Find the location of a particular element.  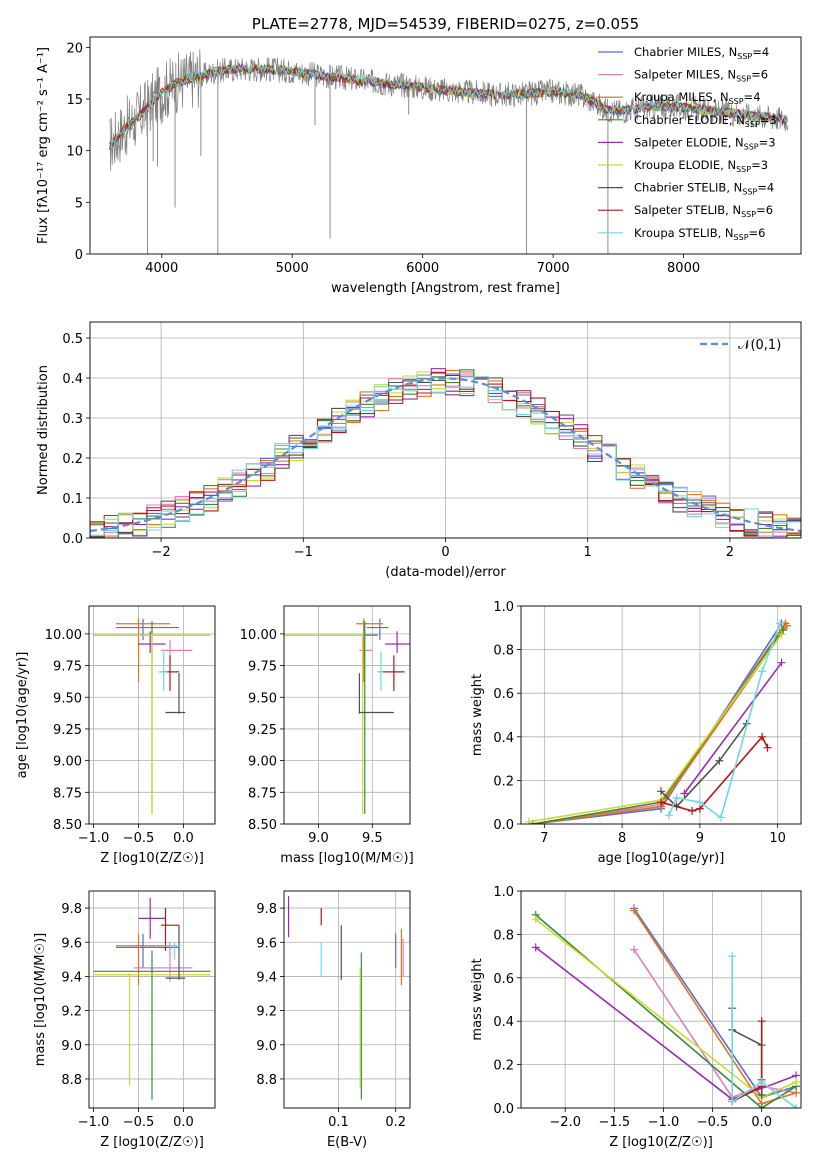

legend-entry: Salpeter STELIB, NSSP=6 is located at coordinates (703, 211).